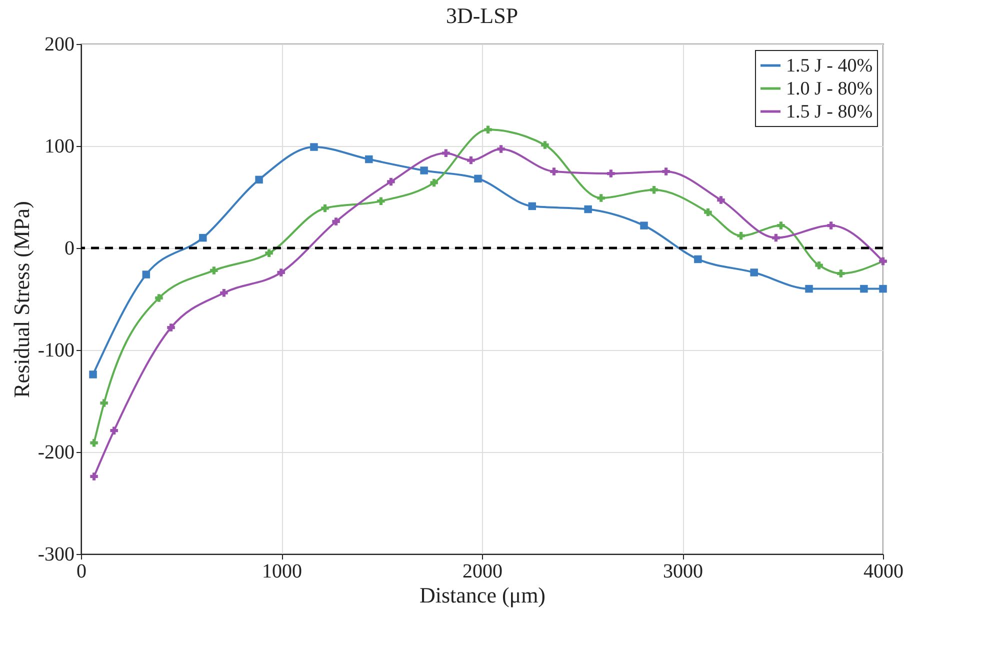 Image resolution: width=1000 pixels, height=651 pixels. I want to click on y-tick-label: -100, so click(56, 351).